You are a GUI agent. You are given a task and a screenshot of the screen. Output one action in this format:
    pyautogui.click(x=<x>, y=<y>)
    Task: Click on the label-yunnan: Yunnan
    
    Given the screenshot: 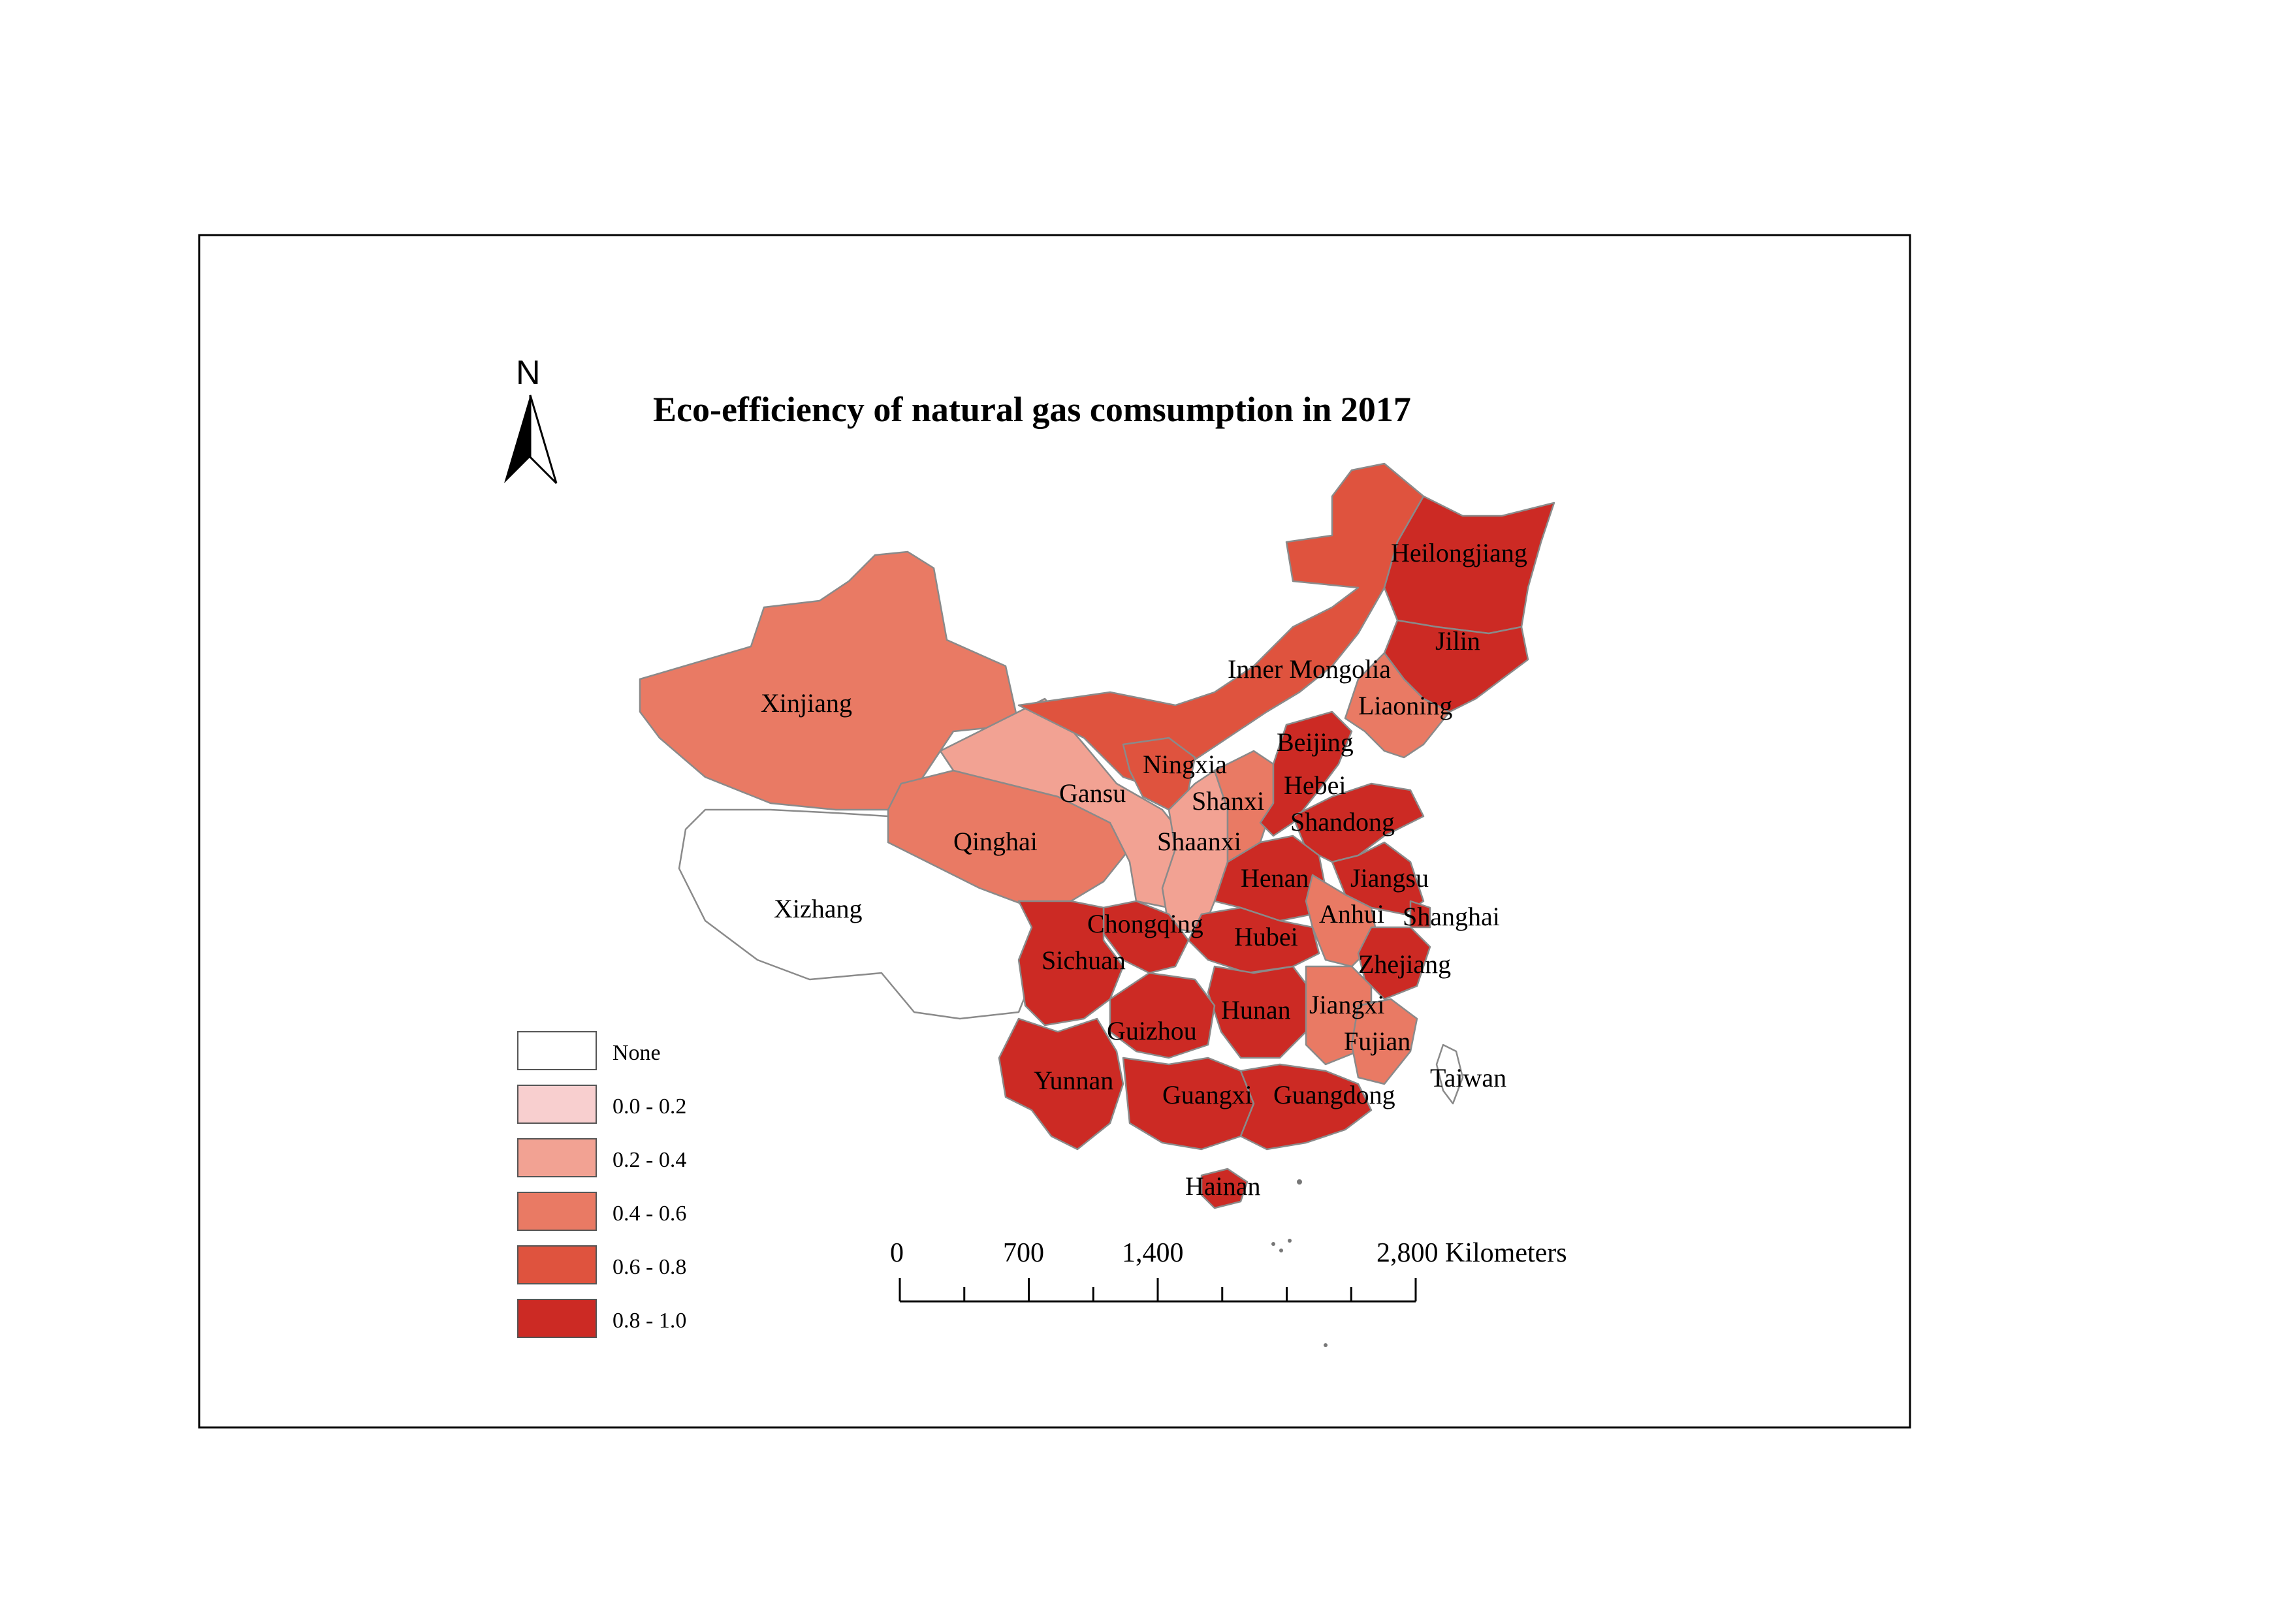 What is the action you would take?
    pyautogui.click(x=1073, y=1080)
    